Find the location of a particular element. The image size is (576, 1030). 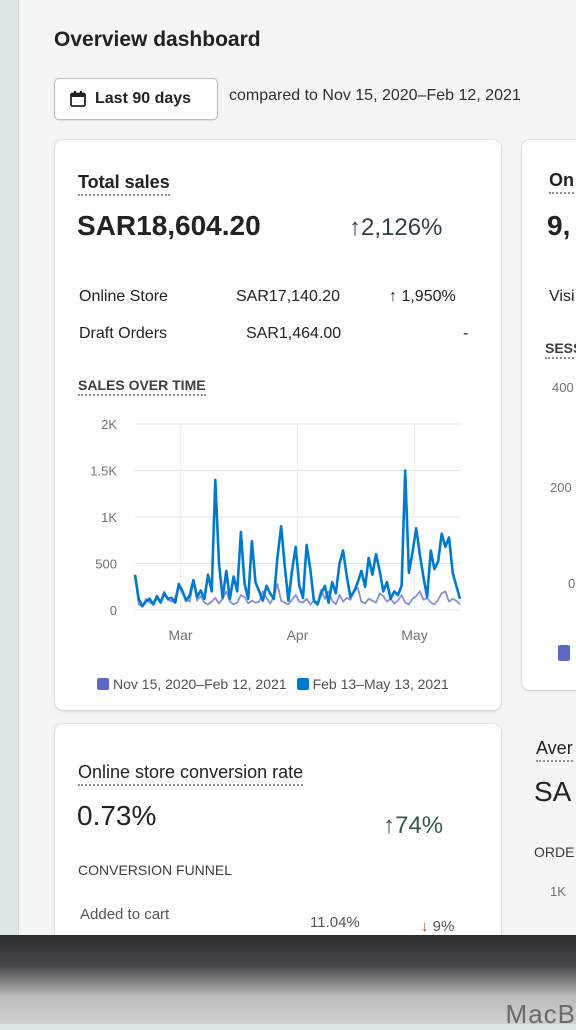

date-range-button: Last 90 days is located at coordinates (136, 99).